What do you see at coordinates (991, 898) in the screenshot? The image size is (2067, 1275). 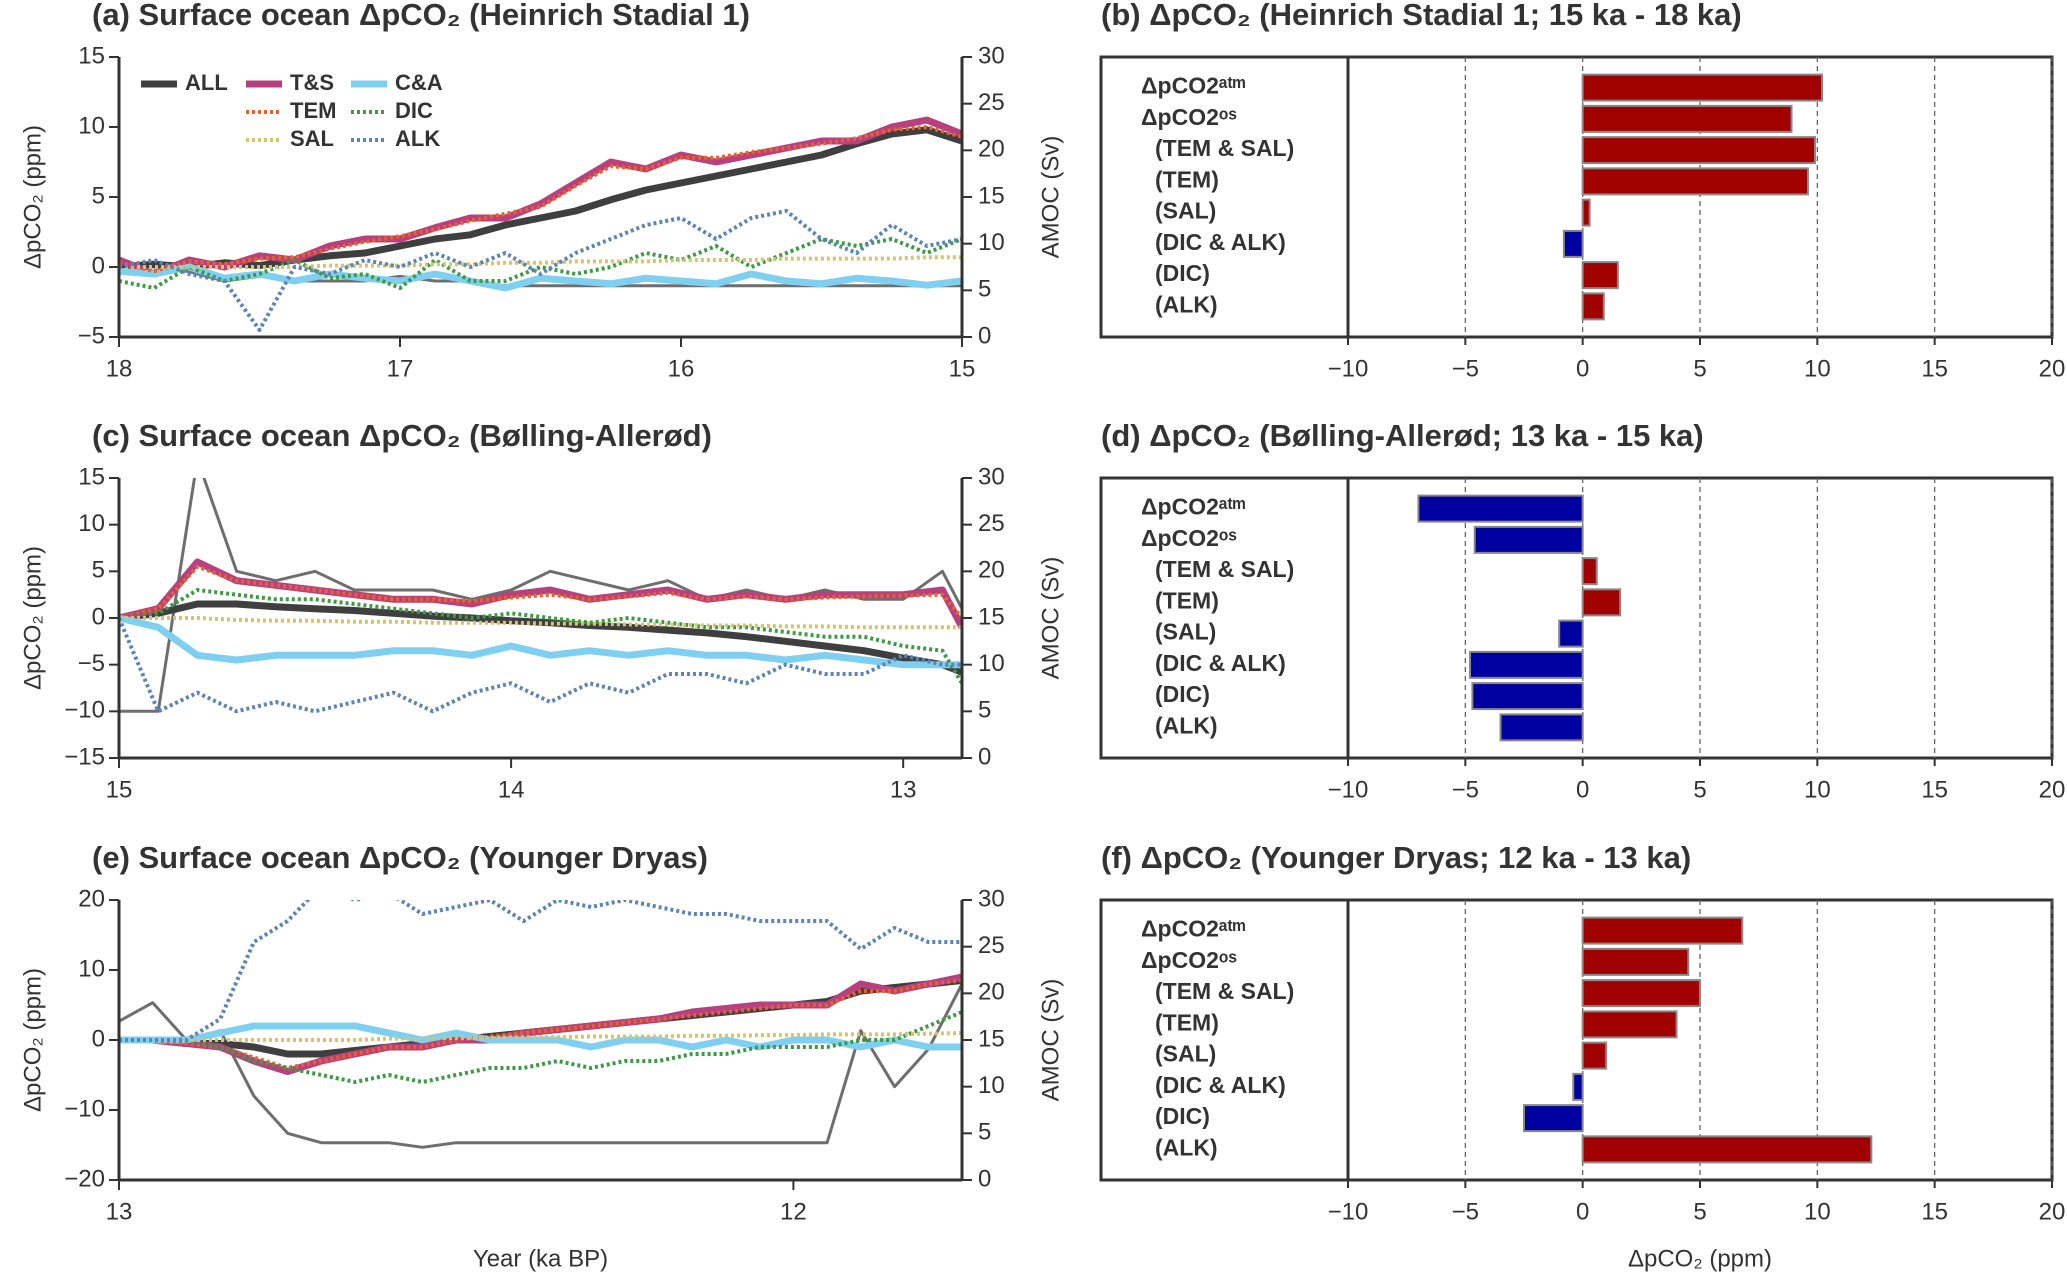 I see `y2-tick-label: 30` at bounding box center [991, 898].